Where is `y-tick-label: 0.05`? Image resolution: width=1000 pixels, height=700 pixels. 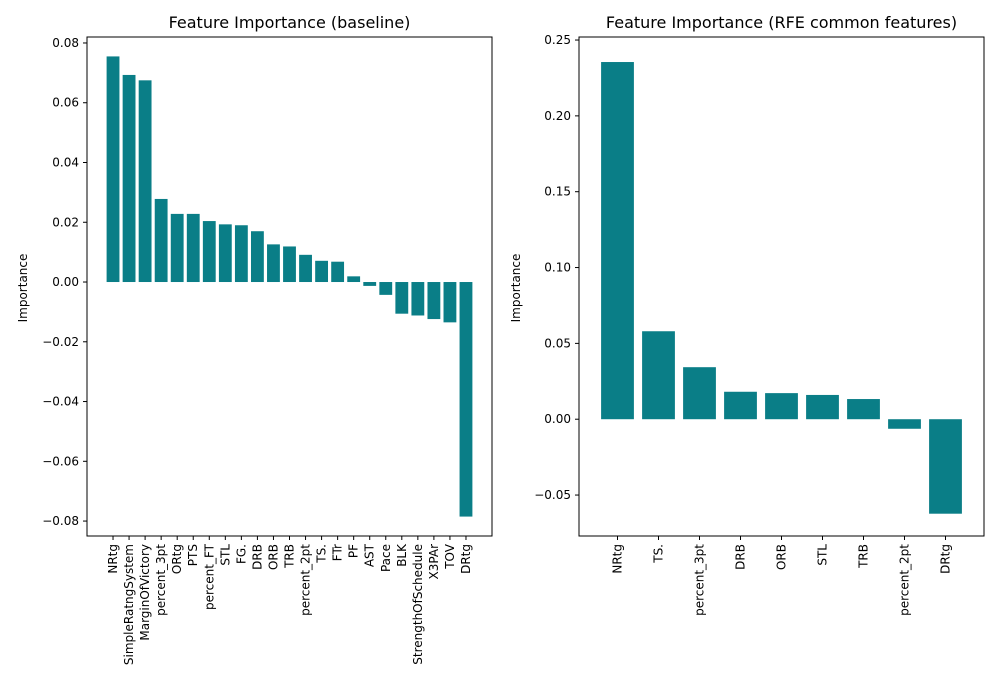 y-tick-label: 0.05 is located at coordinates (557, 343).